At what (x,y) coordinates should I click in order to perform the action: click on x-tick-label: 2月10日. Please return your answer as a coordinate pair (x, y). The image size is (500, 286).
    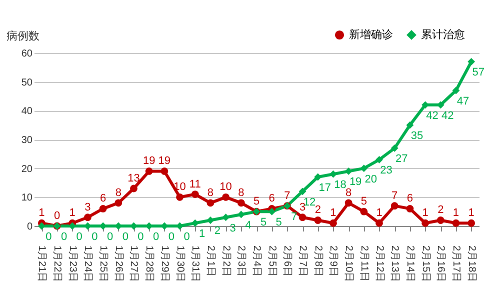
    Looking at the image, I should click on (348, 264).